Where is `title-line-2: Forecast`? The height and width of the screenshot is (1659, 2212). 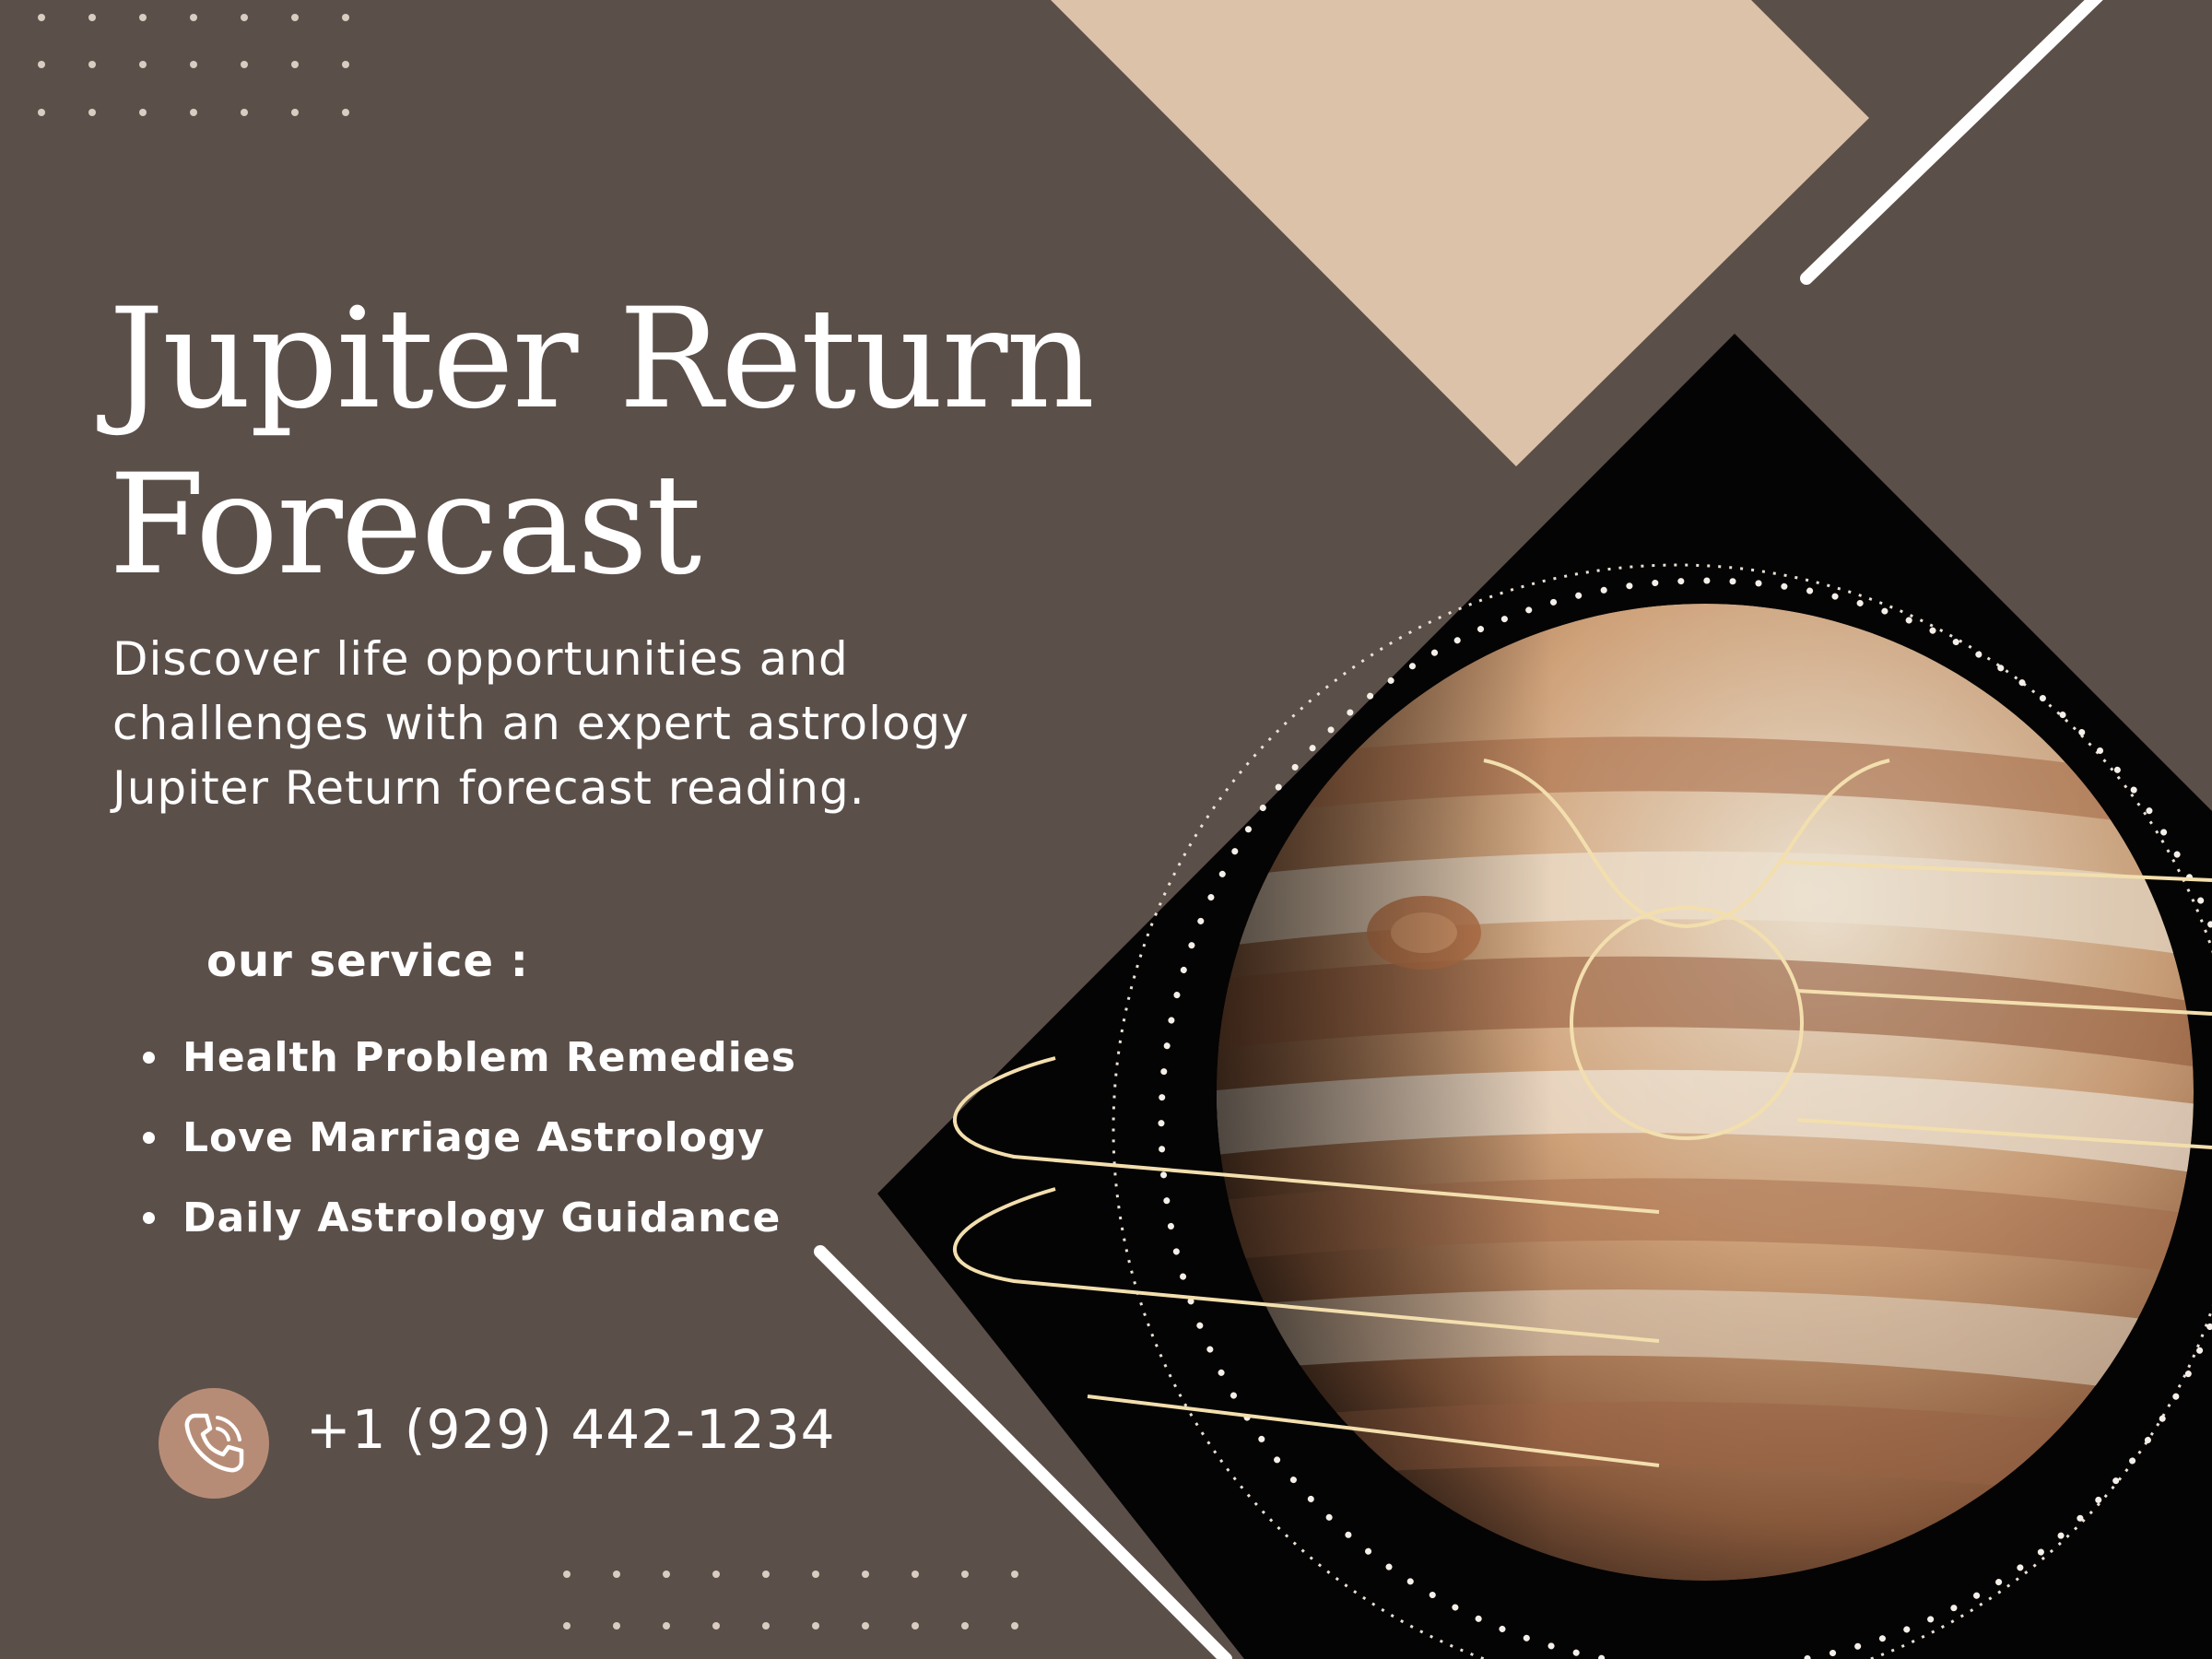 title-line-2: Forecast is located at coordinates (405, 525).